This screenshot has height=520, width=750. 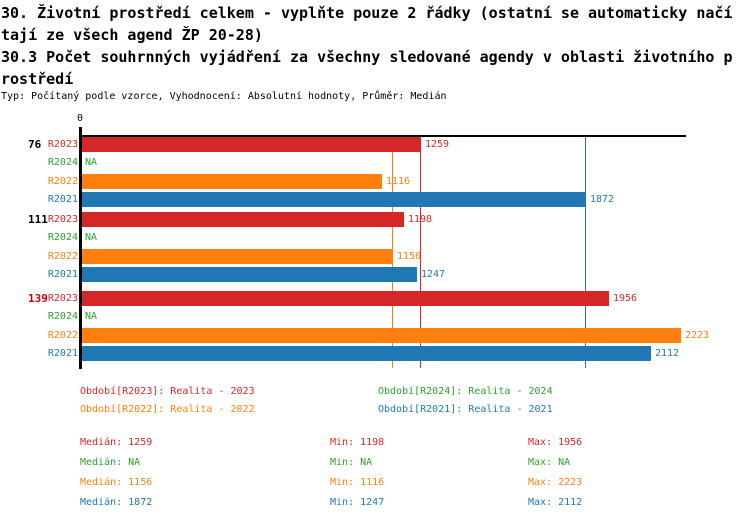 I want to click on x-axis-line, so click(x=383, y=136).